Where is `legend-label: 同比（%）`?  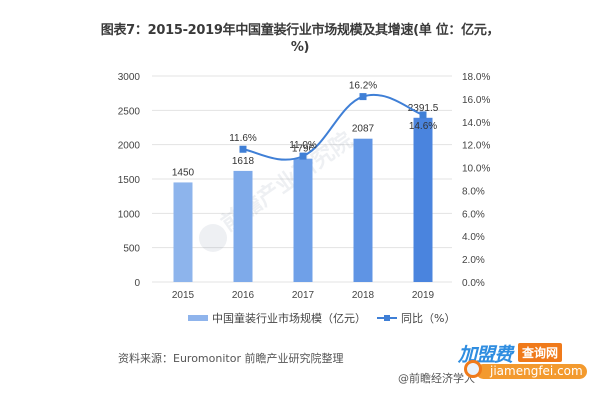
legend-label: 同比（%） is located at coordinates (428, 318).